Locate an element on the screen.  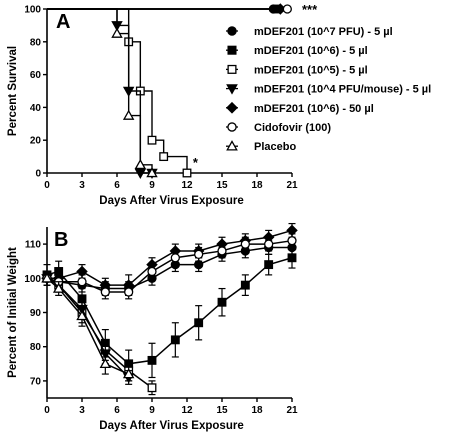
y-tick-label: 0 is located at coordinates (38, 174).